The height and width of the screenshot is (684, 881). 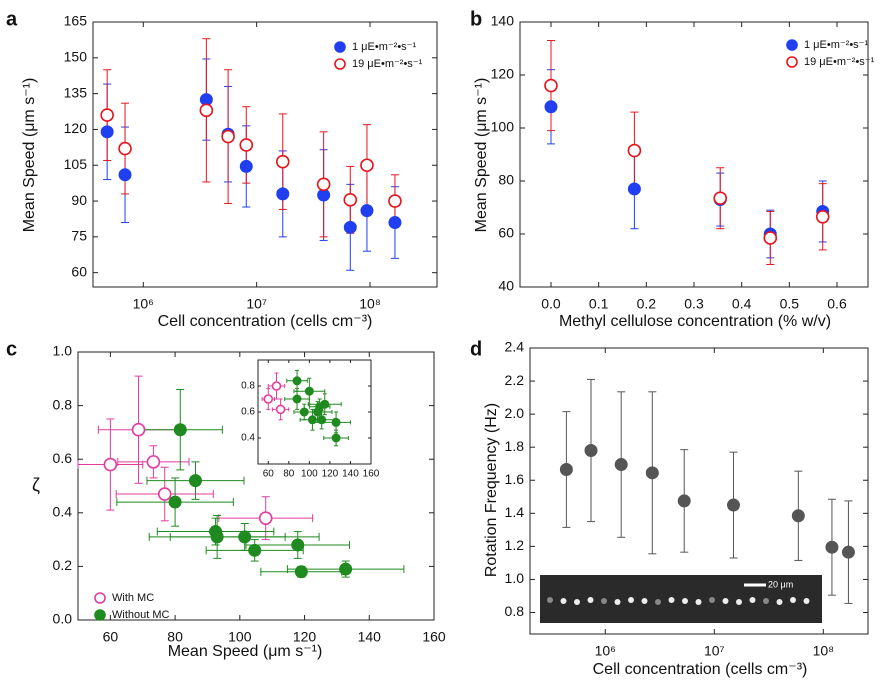 What do you see at coordinates (248, 412) in the screenshot?
I see `y-tick-label: 0.6` at bounding box center [248, 412].